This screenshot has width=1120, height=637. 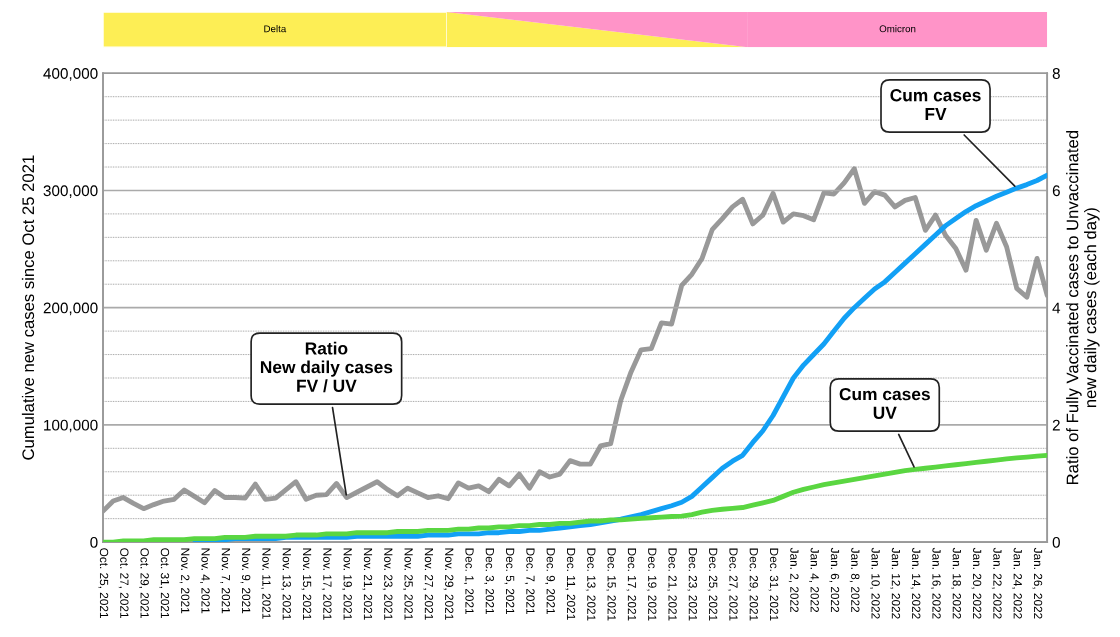 I want to click on x-tick-label: Dec. 5, 2021, so click(x=509, y=581).